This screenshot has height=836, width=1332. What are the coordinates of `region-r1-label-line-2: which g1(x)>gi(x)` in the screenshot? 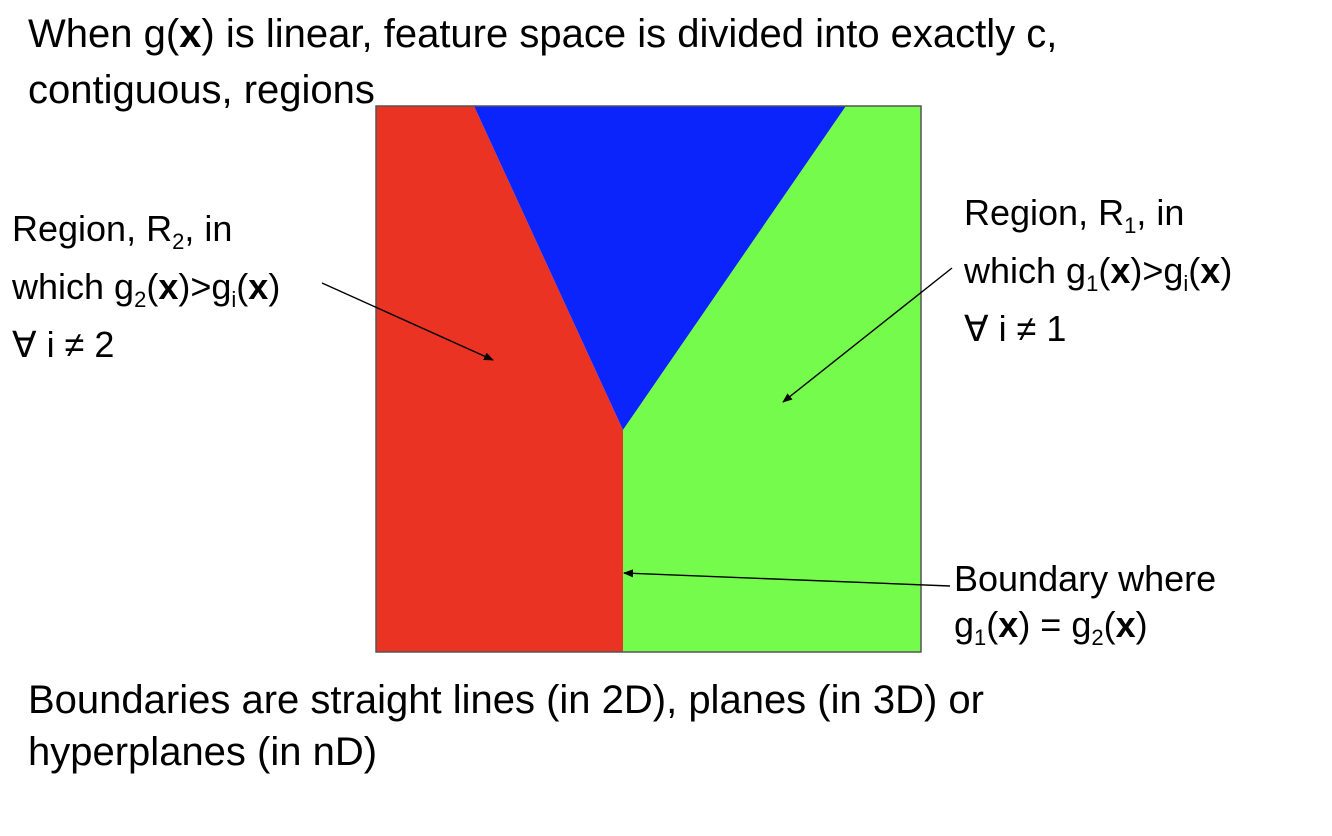 It's located at (1098, 273).